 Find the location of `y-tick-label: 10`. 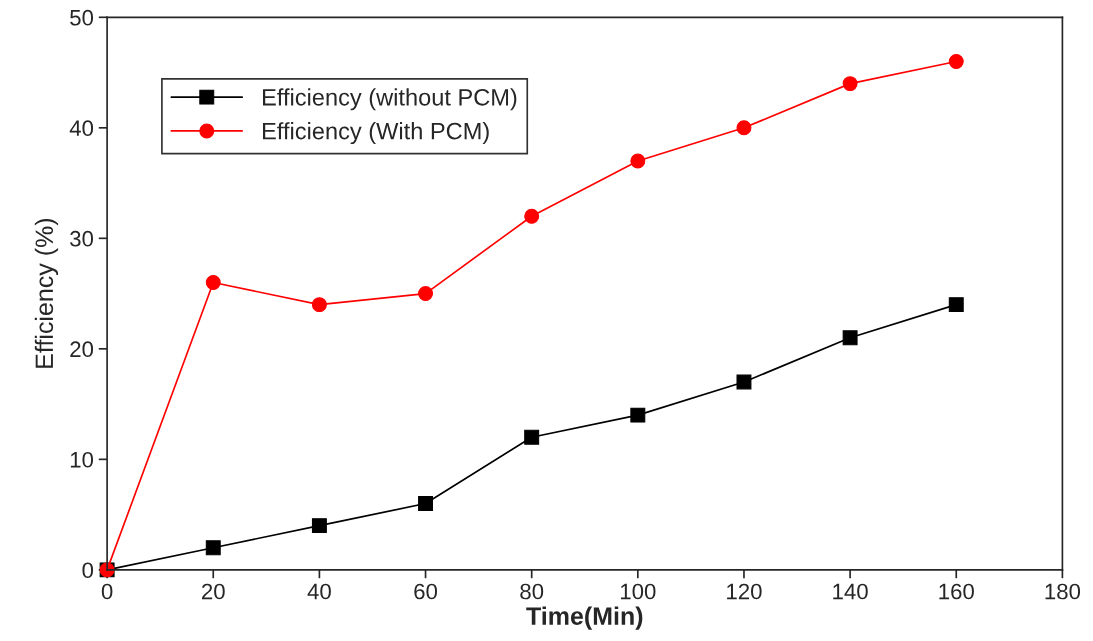

y-tick-label: 10 is located at coordinates (82, 459).